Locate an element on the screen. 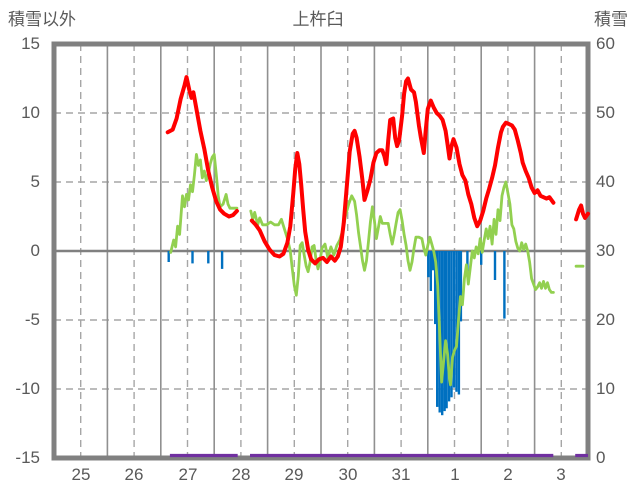  chart-title: 上杵臼 is located at coordinates (318, 19).